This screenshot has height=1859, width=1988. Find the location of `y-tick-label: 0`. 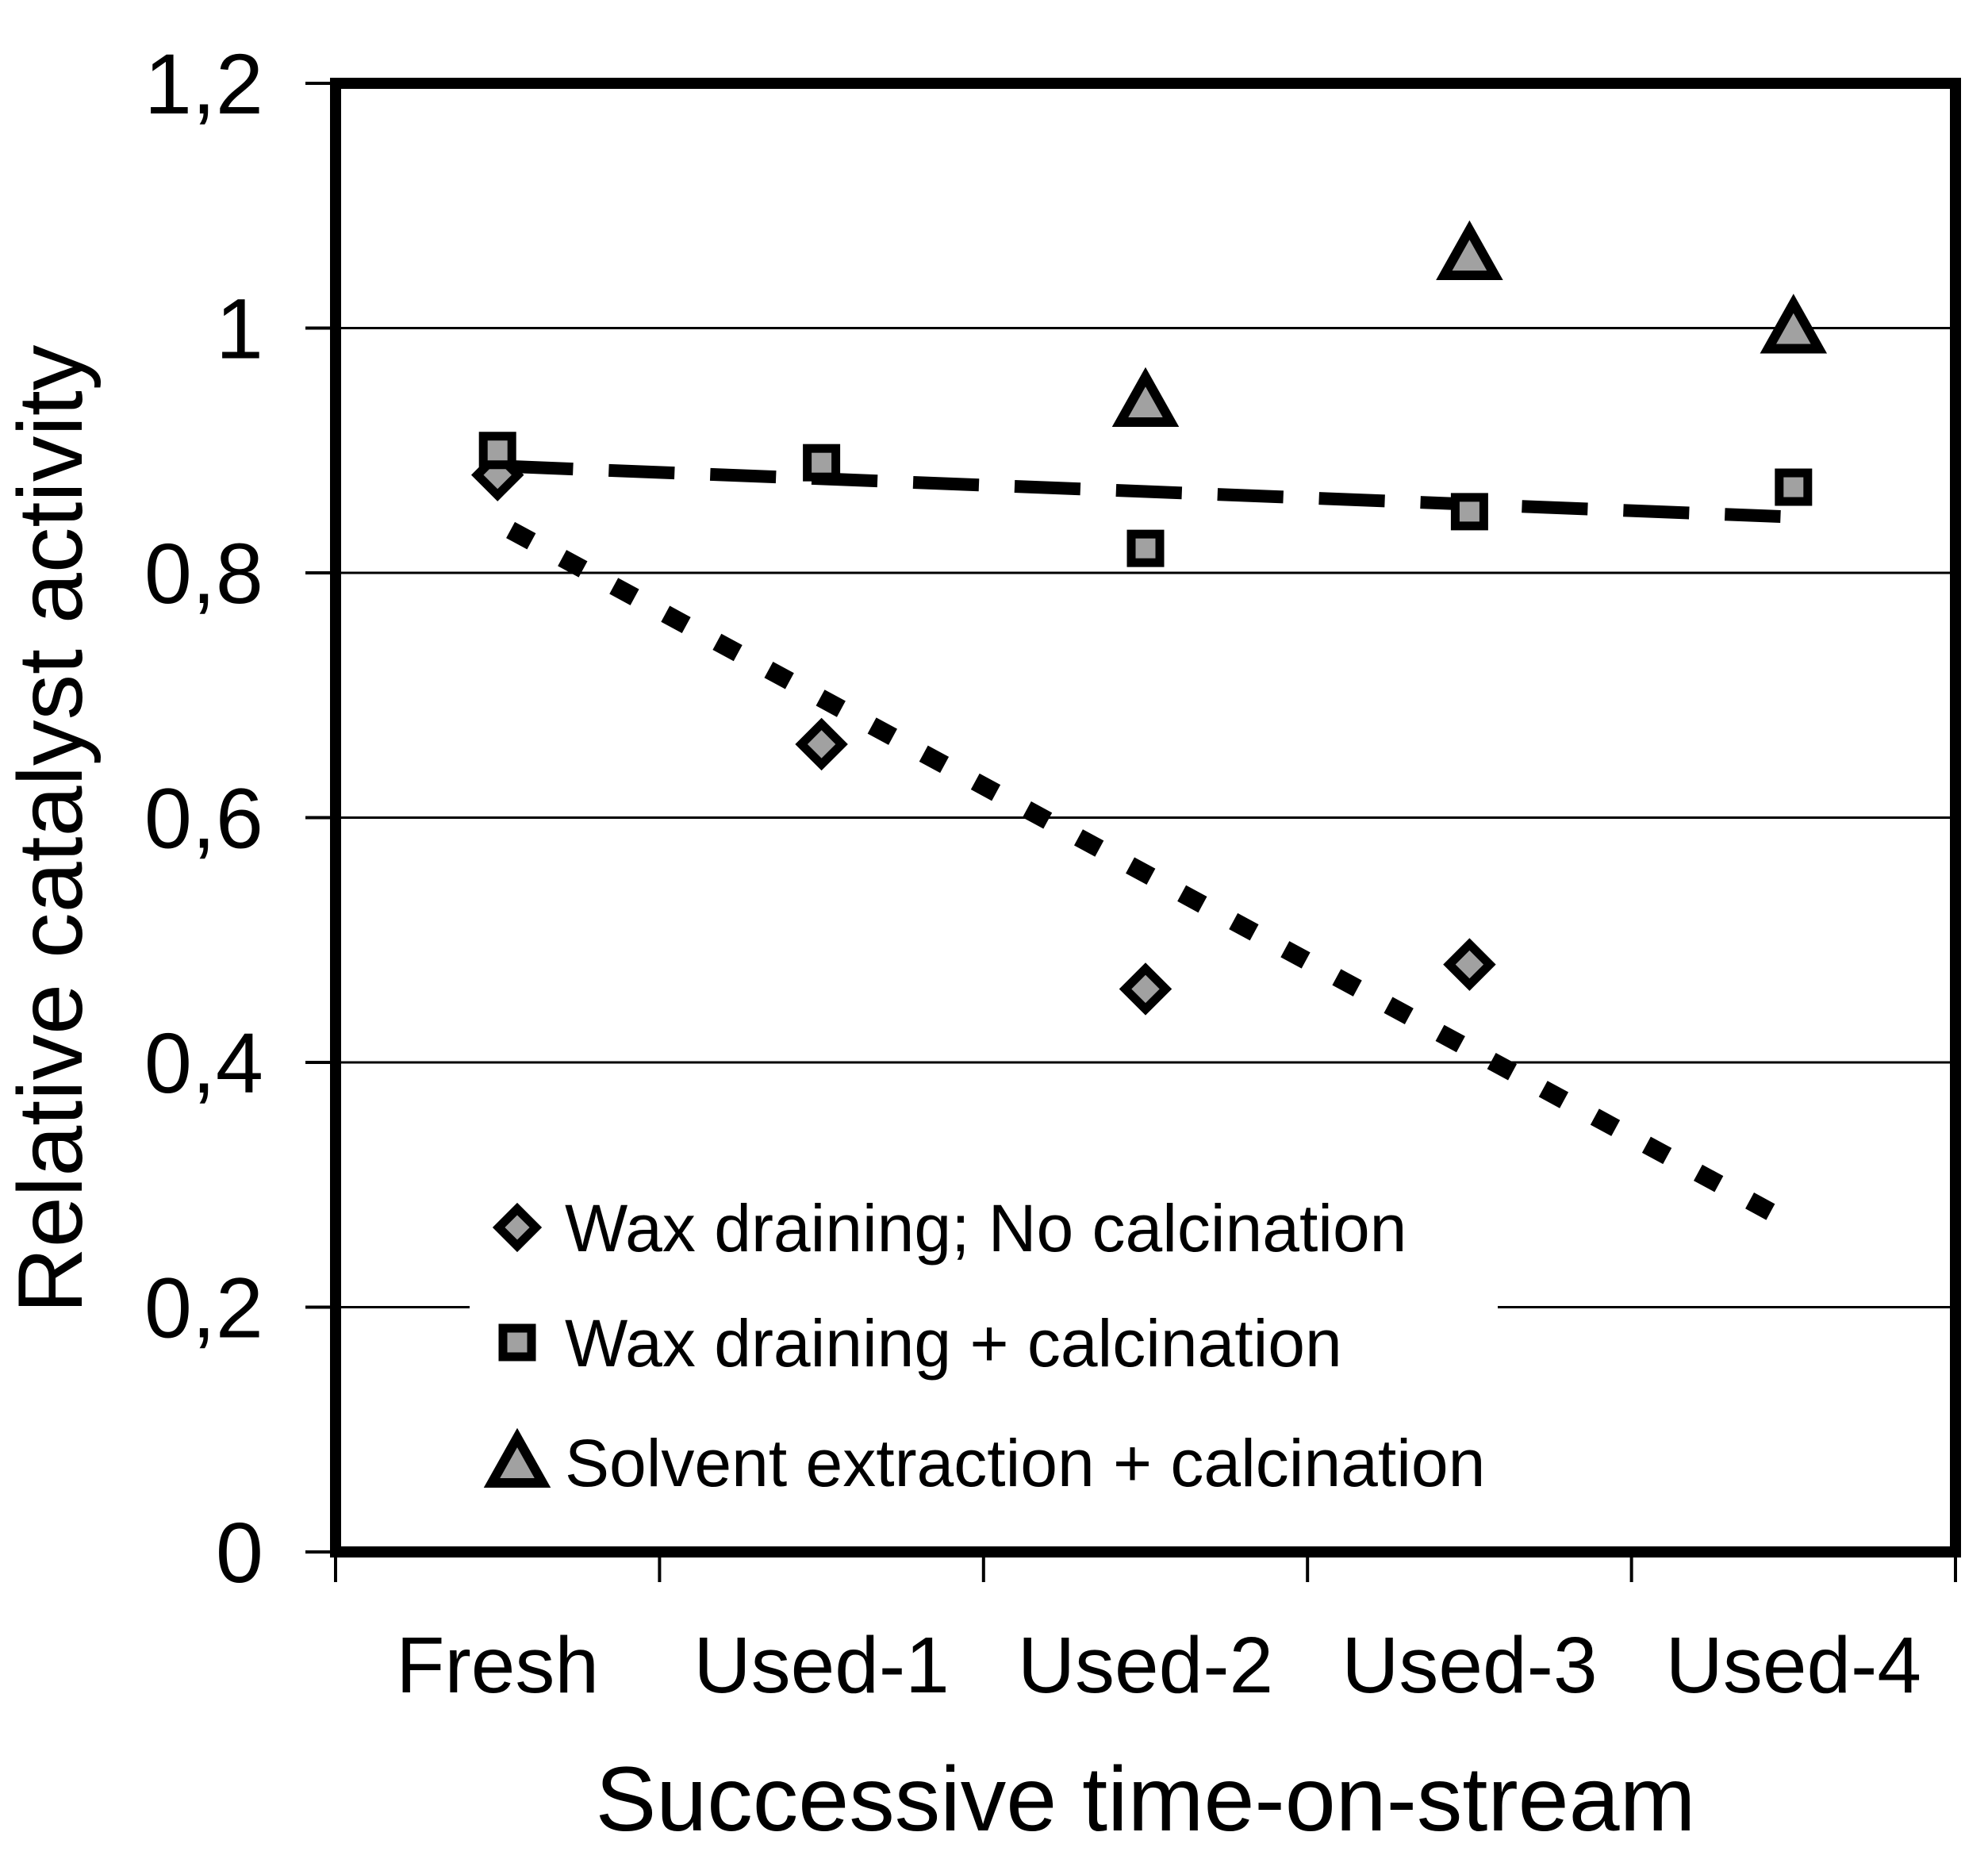

y-tick-label: 0 is located at coordinates (240, 1552).